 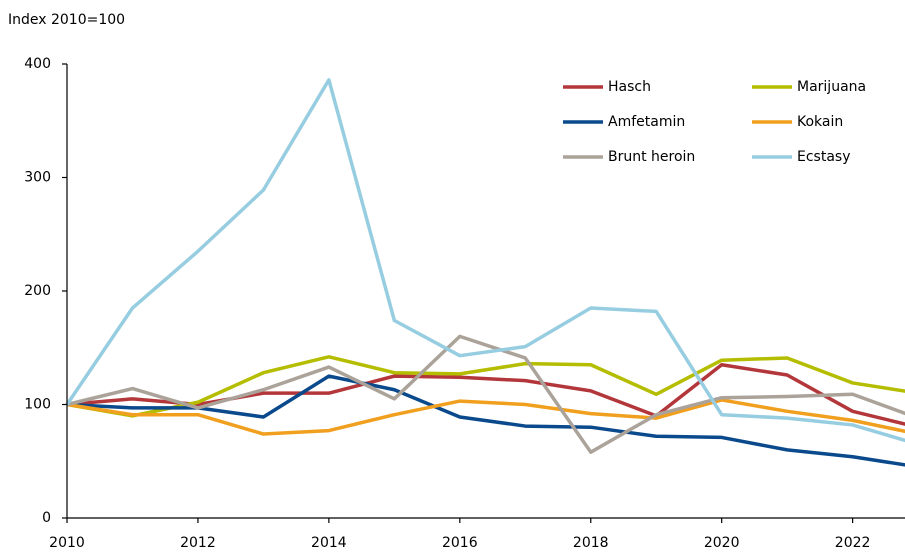 I want to click on x-tick-label: 2014, so click(x=329, y=543).